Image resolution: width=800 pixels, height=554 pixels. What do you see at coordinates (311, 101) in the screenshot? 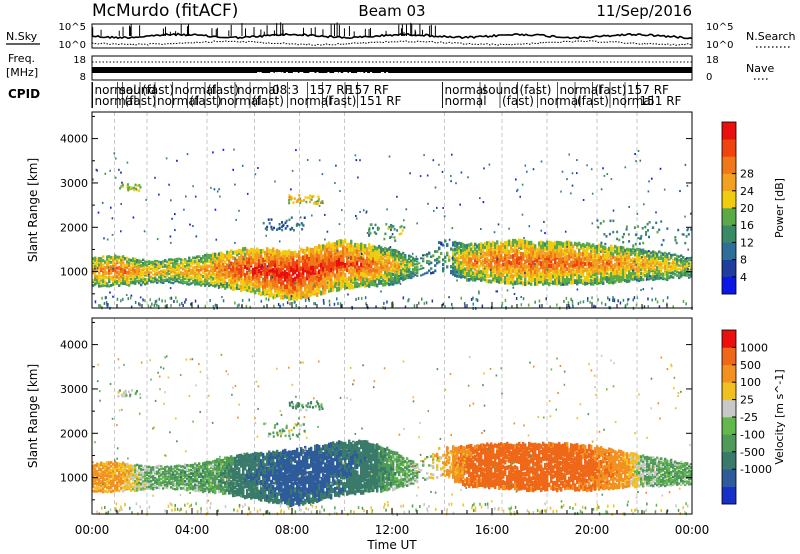
I see `cpid-label-13: normal` at bounding box center [311, 101].